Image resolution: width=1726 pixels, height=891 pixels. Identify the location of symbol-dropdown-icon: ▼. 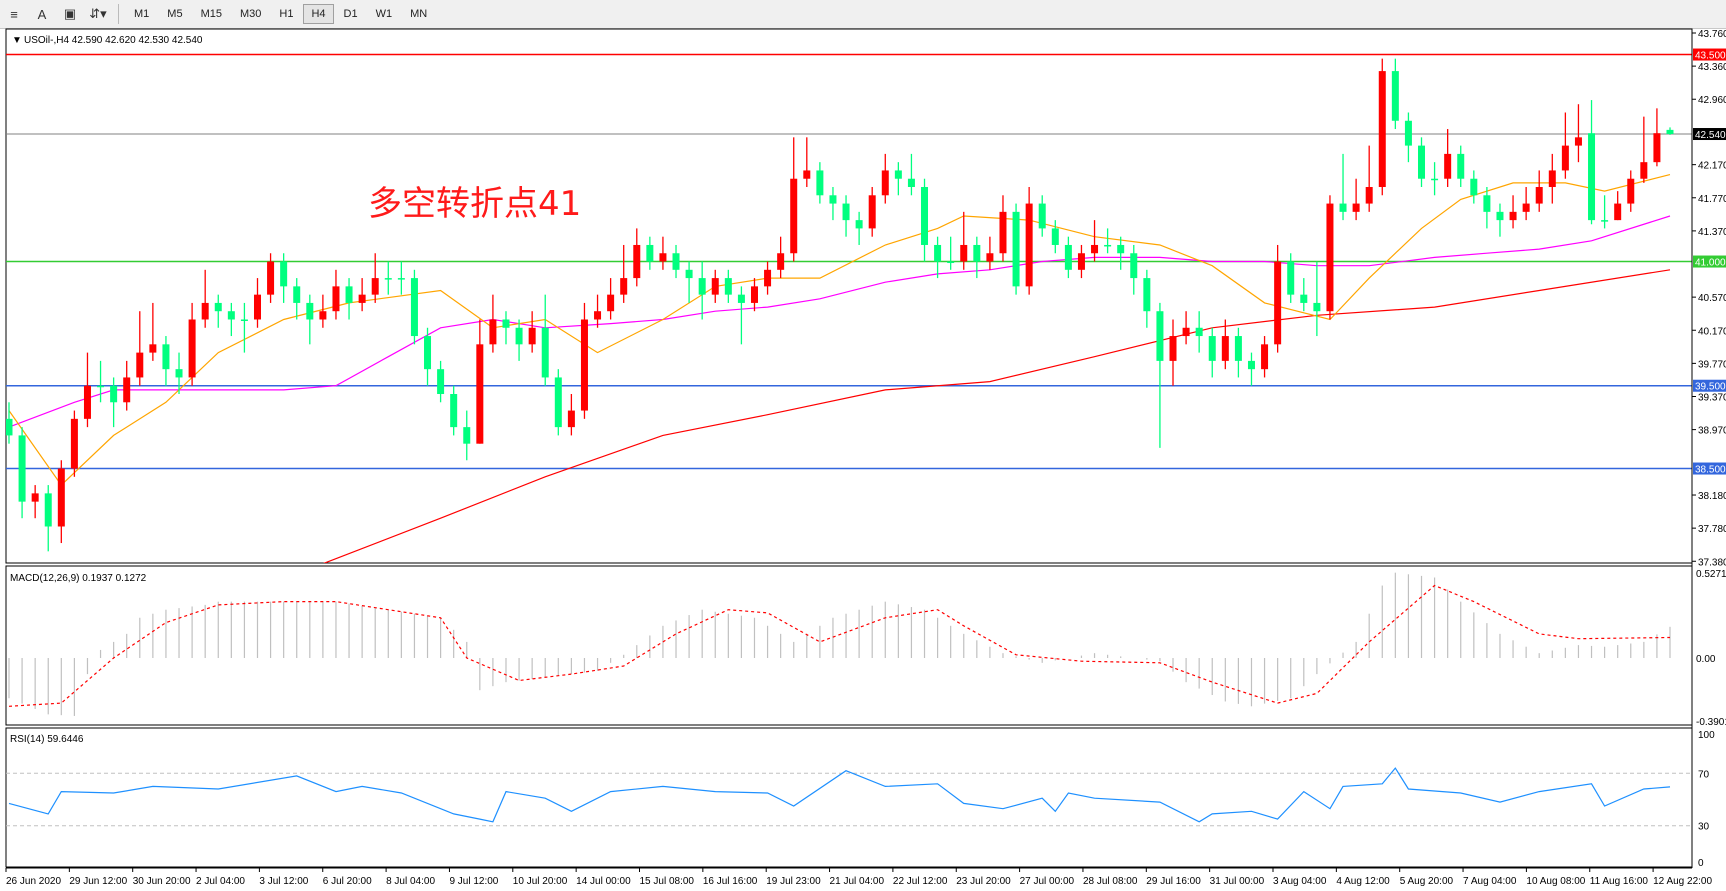
(17, 40).